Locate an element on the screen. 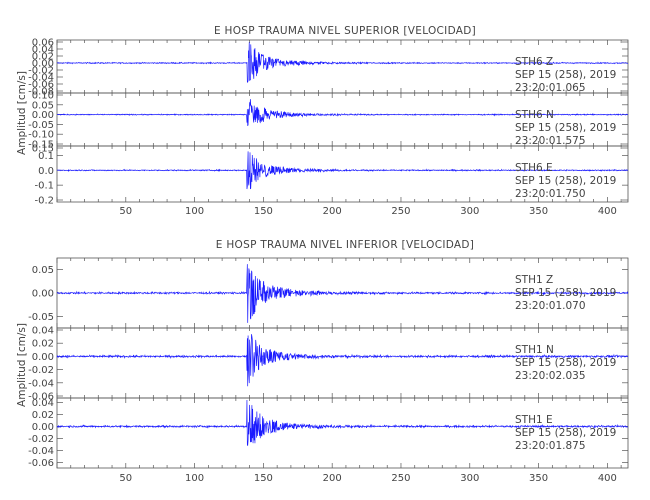  time-label: 23:20:01.875 is located at coordinates (550, 446).